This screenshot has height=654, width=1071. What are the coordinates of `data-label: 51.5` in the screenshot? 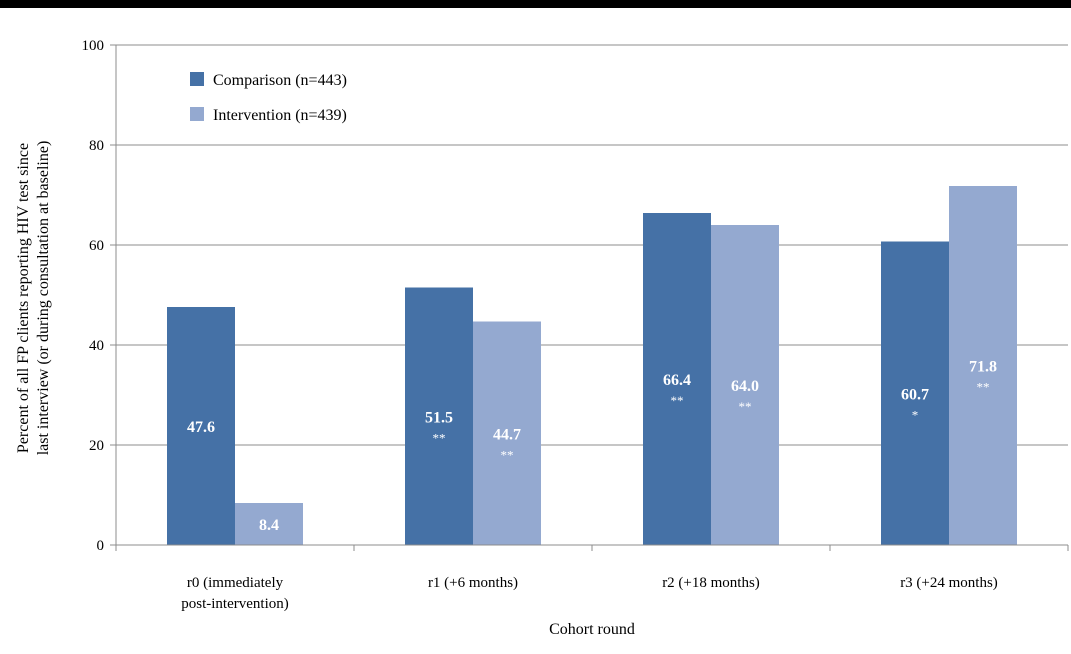 It's located at (439, 417).